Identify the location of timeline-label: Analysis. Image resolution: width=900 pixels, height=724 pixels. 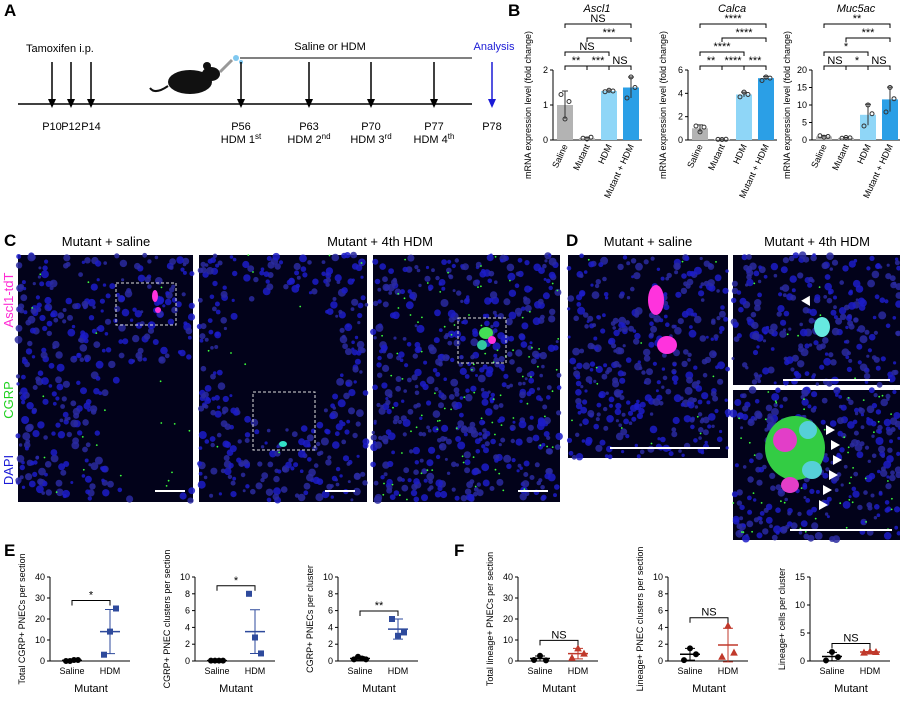
(494, 47).